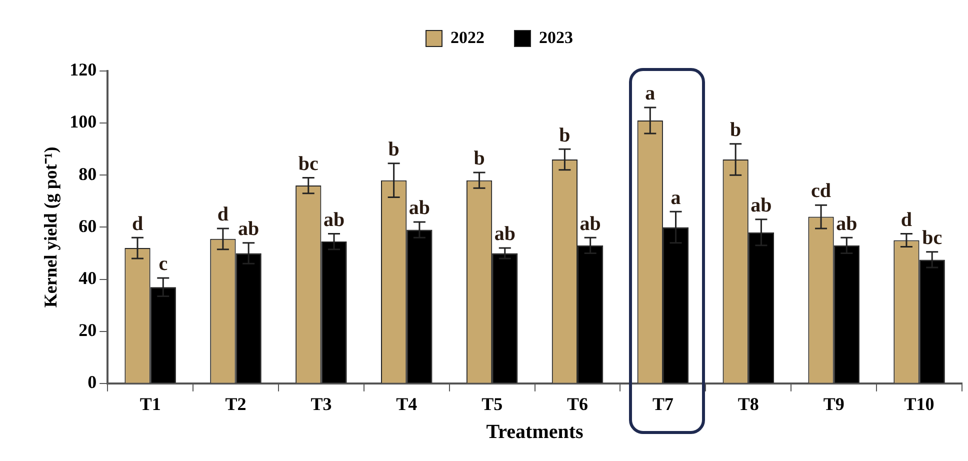  Describe the element at coordinates (87, 226) in the screenshot. I see `y-tick-label: 60` at that location.